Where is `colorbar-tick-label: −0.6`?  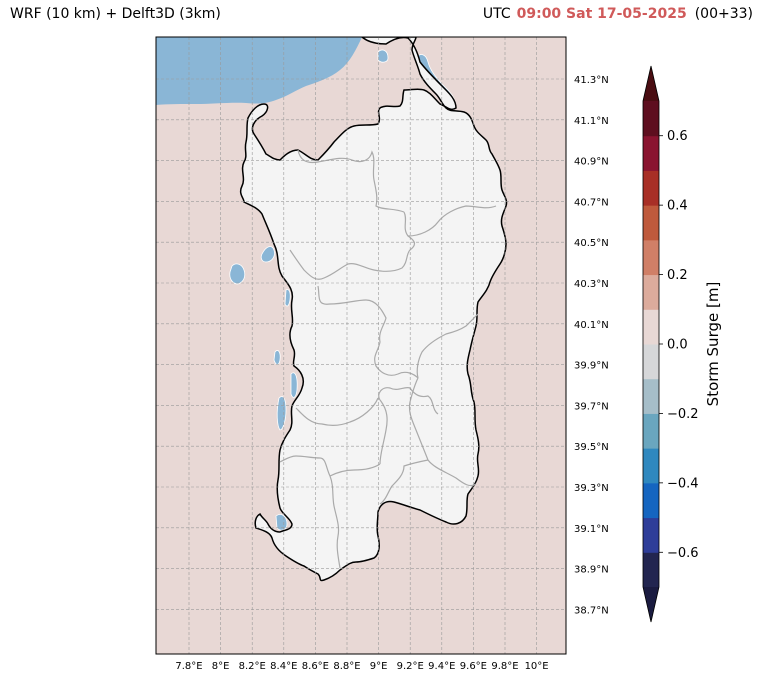
colorbar-tick-label: −0.6 is located at coordinates (683, 553).